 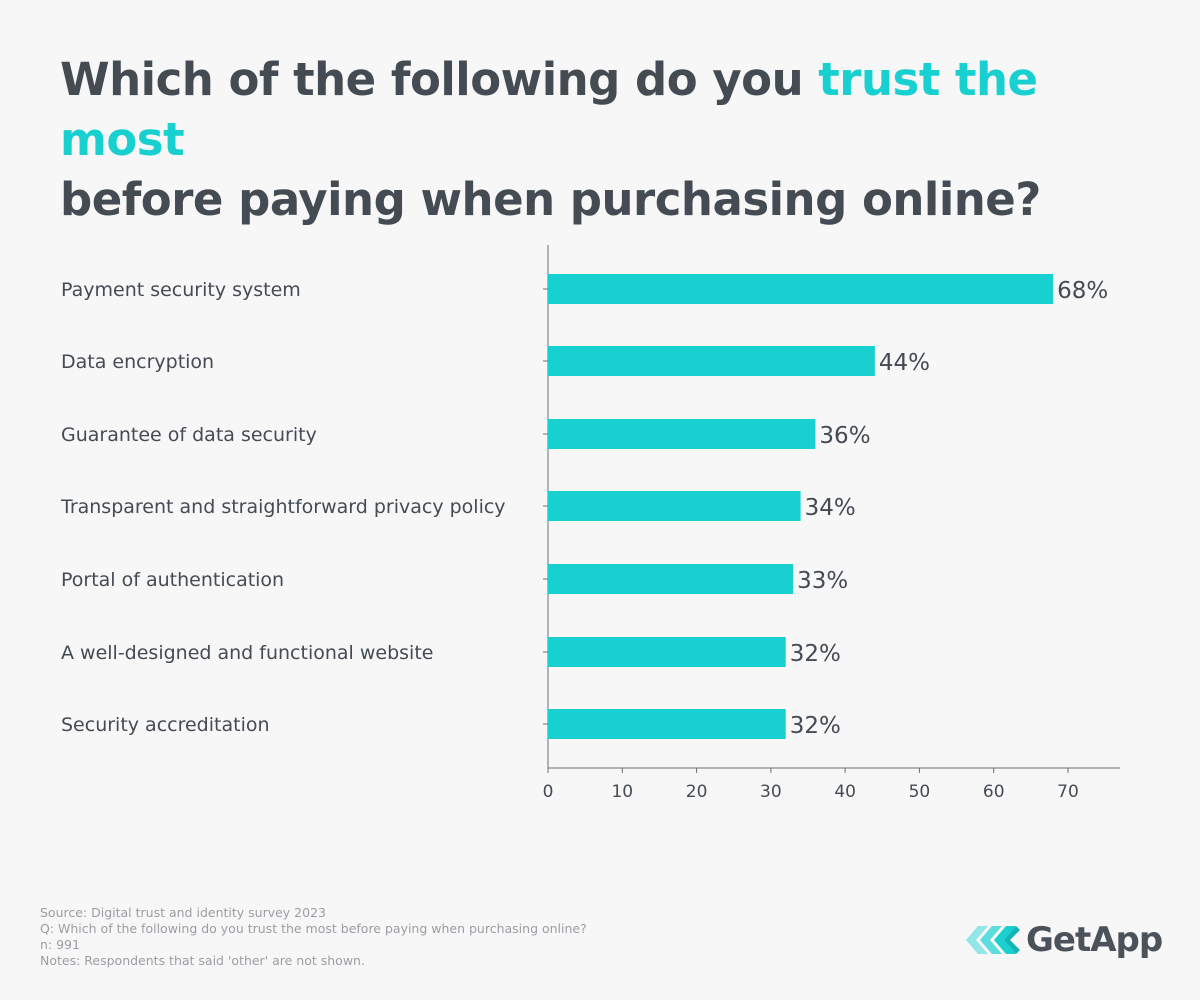 What do you see at coordinates (172, 580) in the screenshot?
I see `category-label: Portal of authentication` at bounding box center [172, 580].